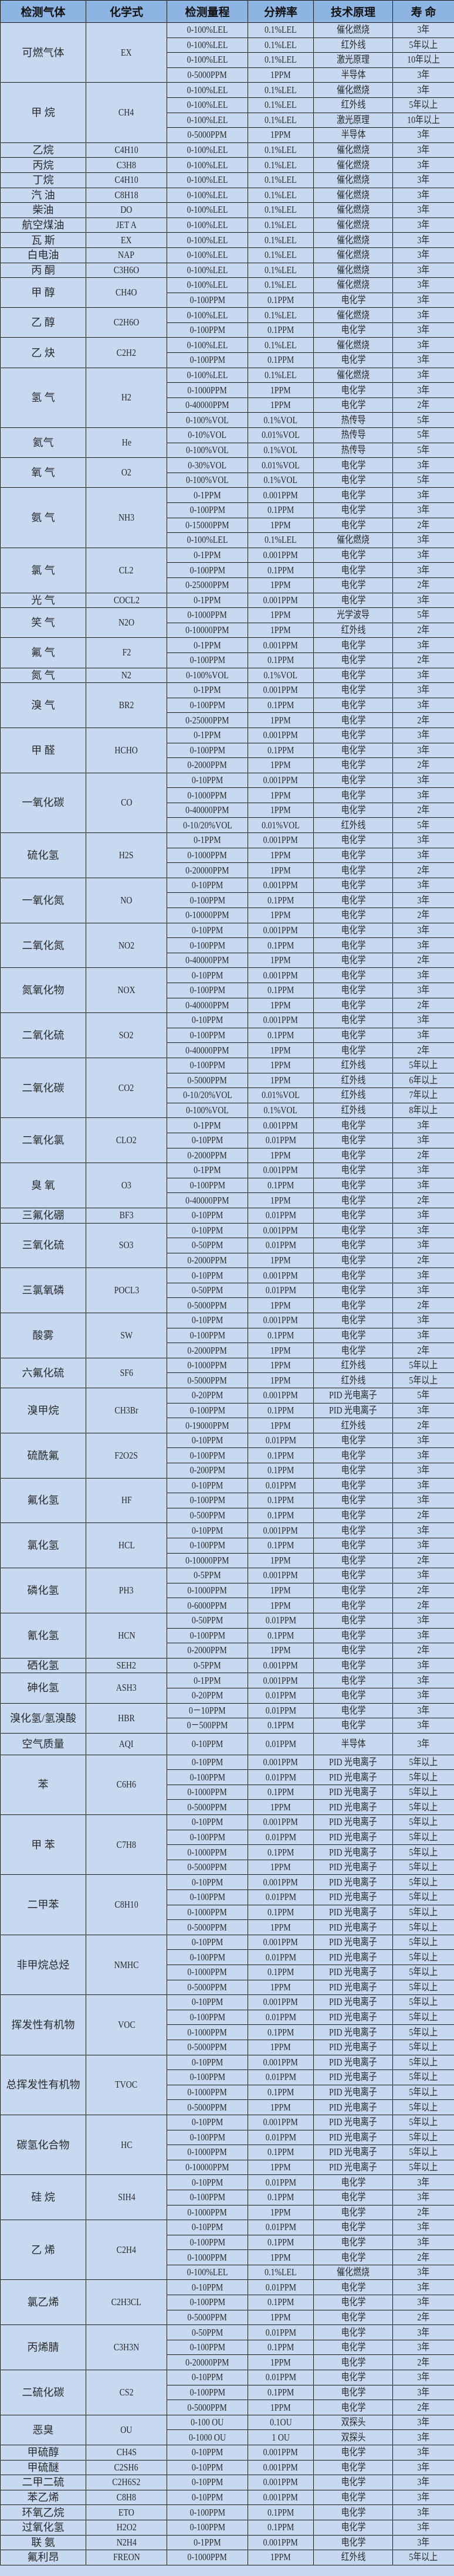 The image size is (454, 2576). I want to click on formula-text: VOC, so click(126, 2024).